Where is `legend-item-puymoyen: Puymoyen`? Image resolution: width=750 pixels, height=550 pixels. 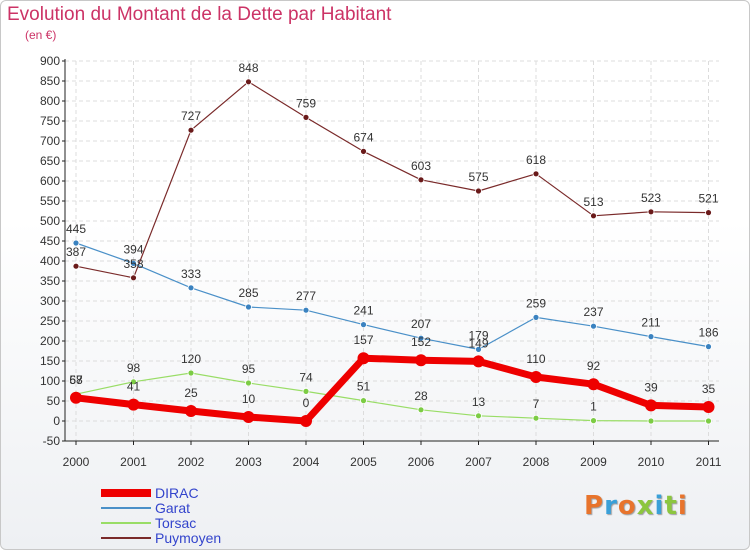 legend-item-puymoyen: Puymoyen is located at coordinates (201, 538).